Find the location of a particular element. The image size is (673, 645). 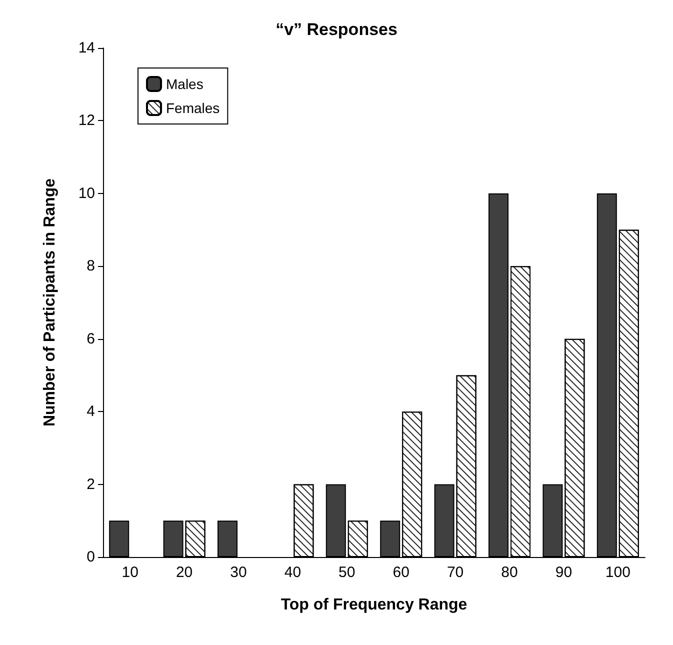

legend-label: Males is located at coordinates (185, 84).